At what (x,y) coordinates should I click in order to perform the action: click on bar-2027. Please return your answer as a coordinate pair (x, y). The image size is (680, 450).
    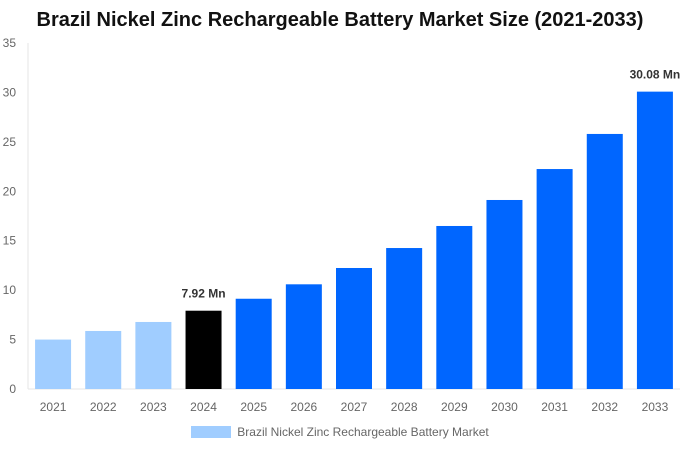
    Looking at the image, I should click on (354, 328).